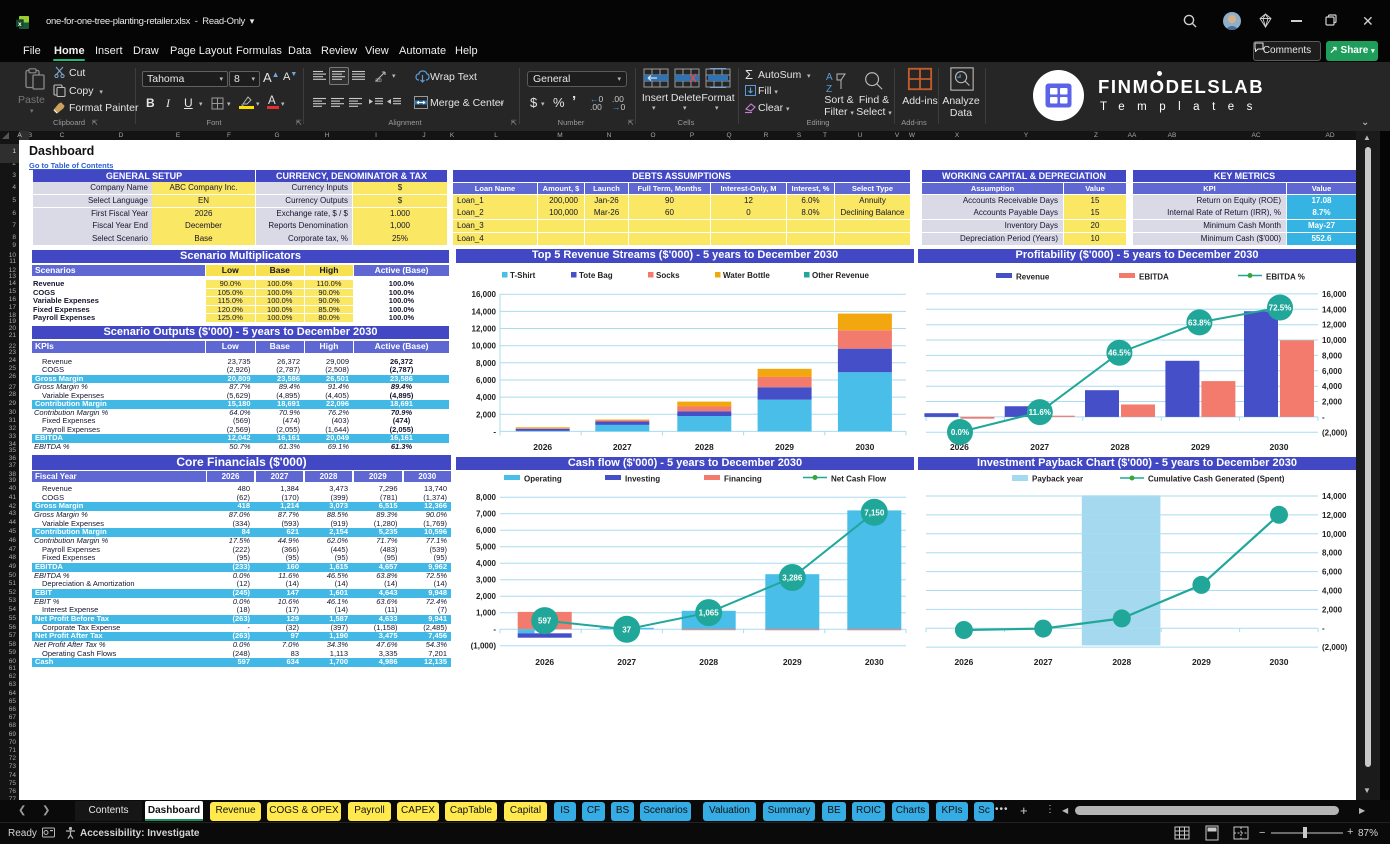 This screenshot has width=1390, height=844. I want to click on svg-text: T-Shirt, so click(523, 275).